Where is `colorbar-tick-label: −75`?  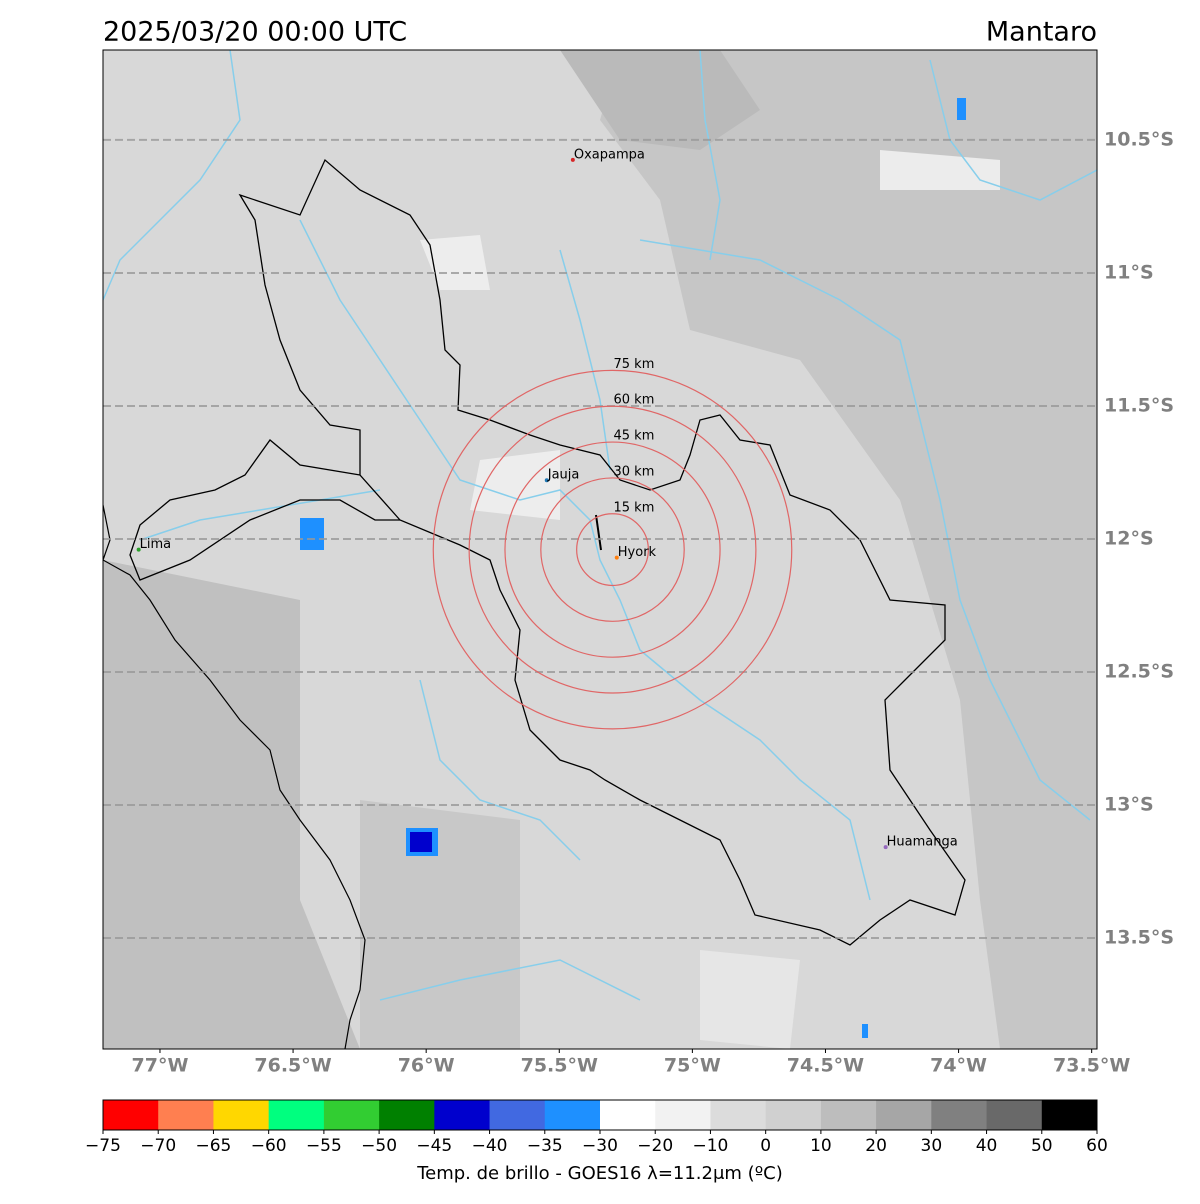 colorbar-tick-label: −75 is located at coordinates (103, 1146).